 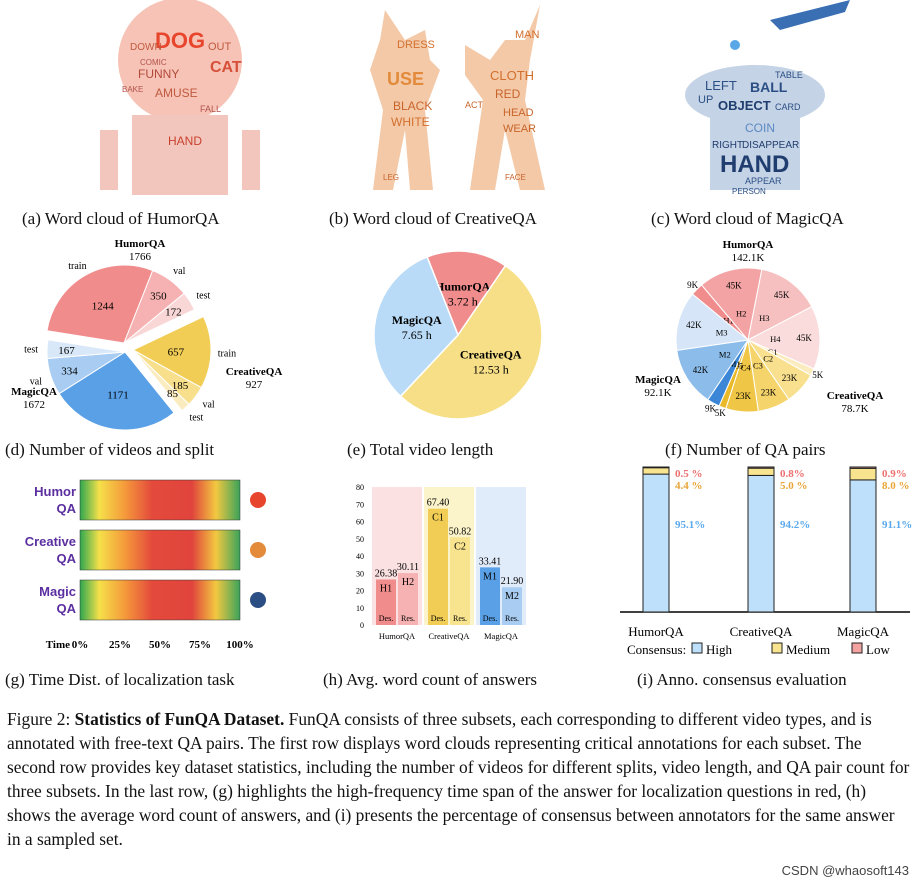 I want to click on slice-value: 172, so click(x=173, y=313).